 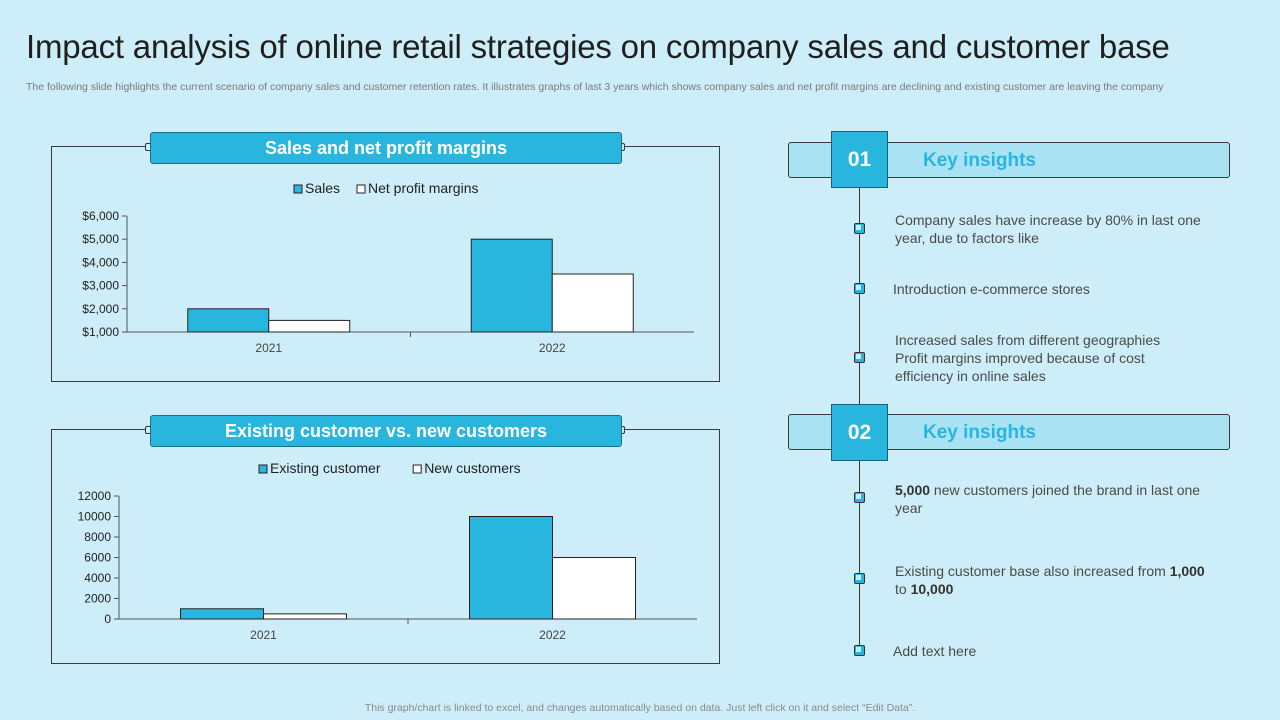 I want to click on legend-label: Sales, so click(x=322, y=188).